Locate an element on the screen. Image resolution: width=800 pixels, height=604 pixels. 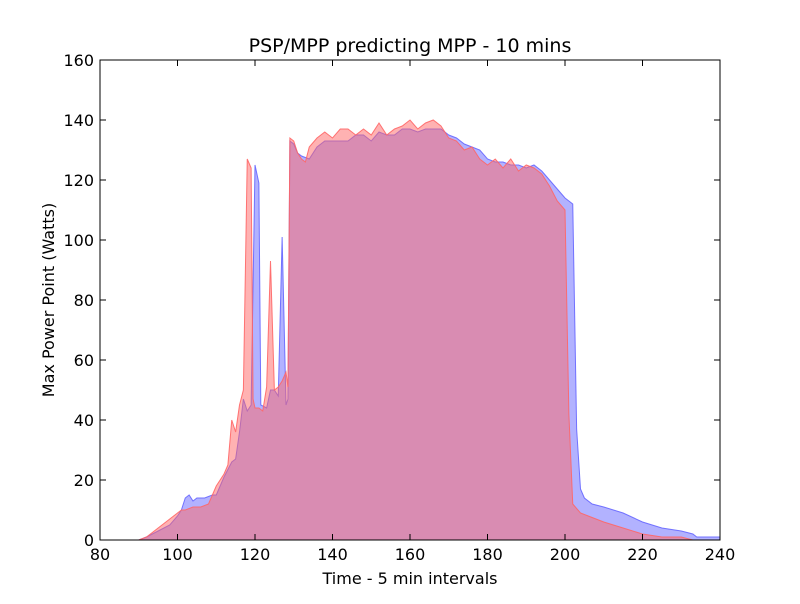
x-tick-label: 140 is located at coordinates (332, 554).